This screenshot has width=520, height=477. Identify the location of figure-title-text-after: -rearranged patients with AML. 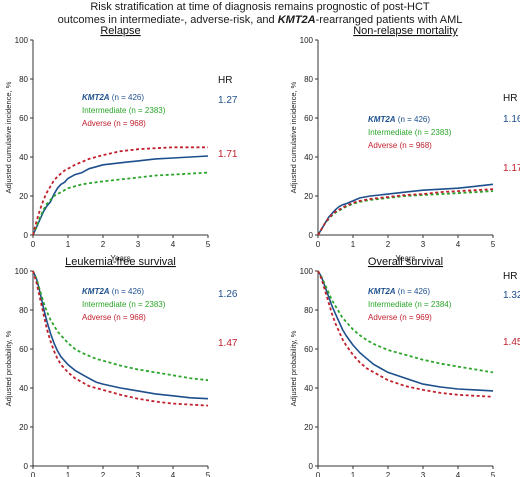
(389, 20).